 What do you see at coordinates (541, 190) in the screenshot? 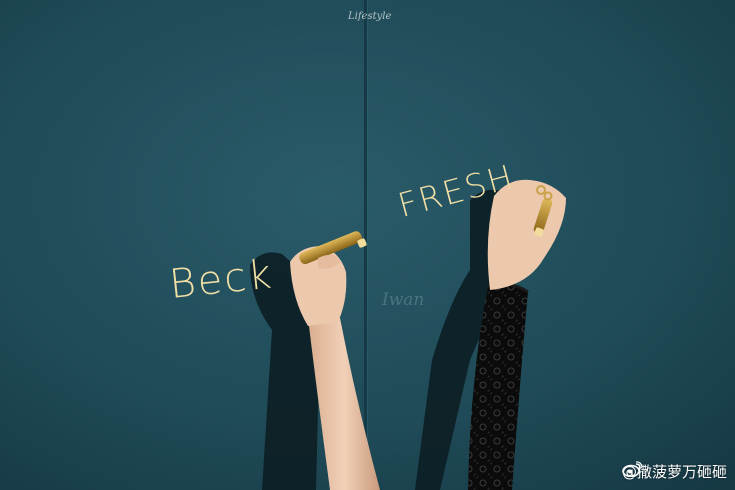
I see `ring` at bounding box center [541, 190].